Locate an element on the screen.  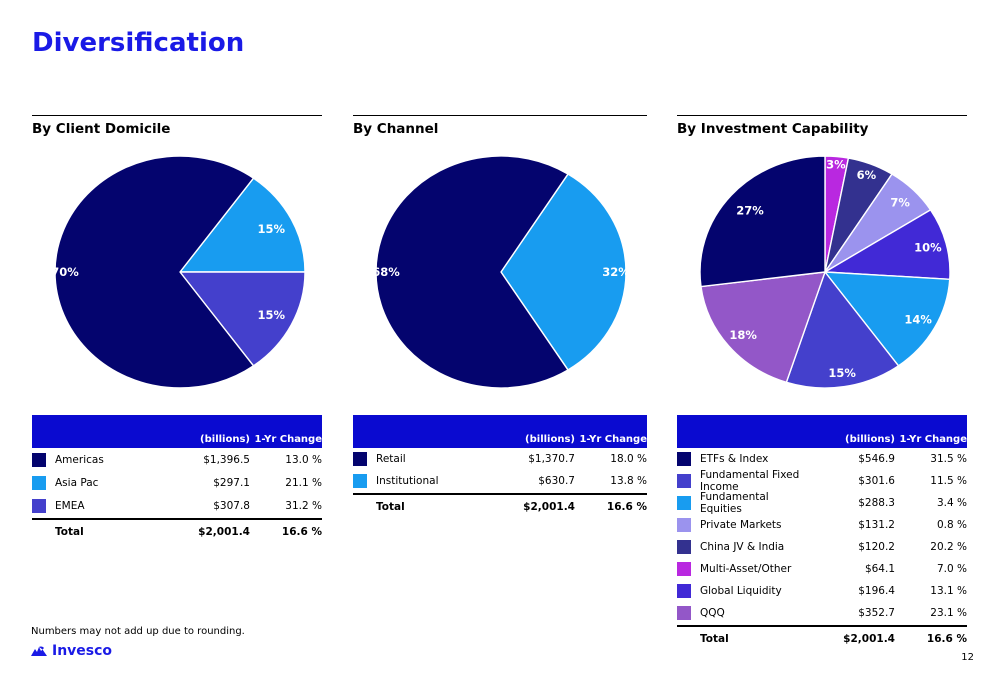
row-value: $352.7 is located at coordinates (876, 613).